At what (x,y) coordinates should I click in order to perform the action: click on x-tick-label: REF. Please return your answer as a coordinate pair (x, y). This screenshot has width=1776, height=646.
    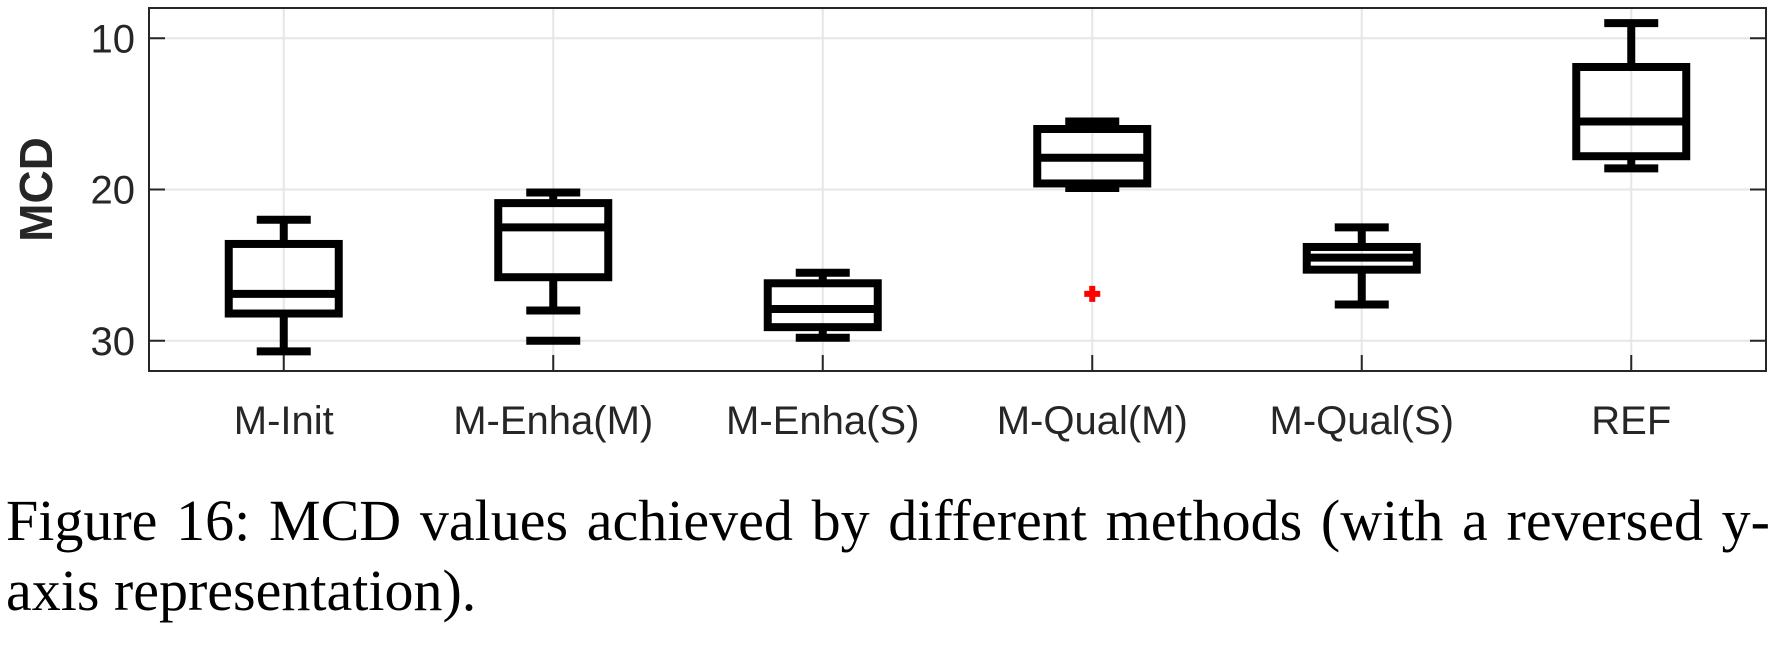
    Looking at the image, I should click on (1631, 421).